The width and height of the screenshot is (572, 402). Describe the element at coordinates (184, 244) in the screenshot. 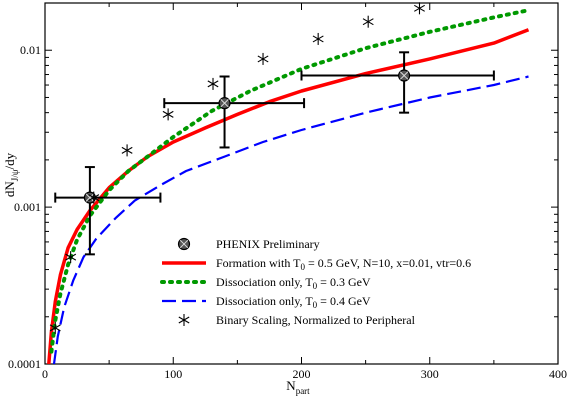

I see `legend-swatch-phenix` at that location.